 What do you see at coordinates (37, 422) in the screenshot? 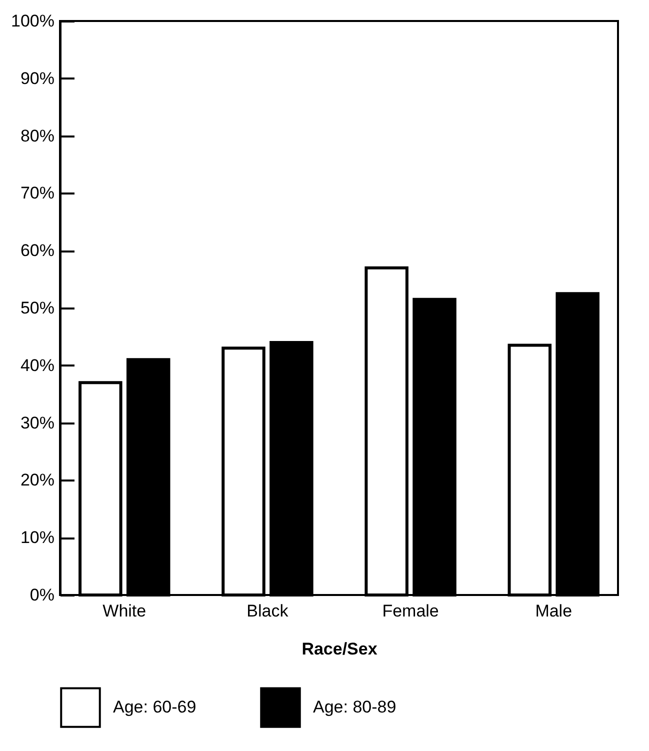
I see `y-tick-label: 30%` at bounding box center [37, 422].